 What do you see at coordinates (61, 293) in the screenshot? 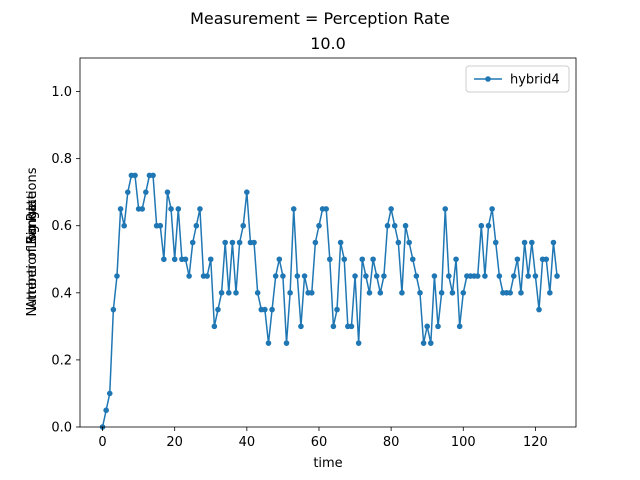
I see `y-tick-label: 0.4` at bounding box center [61, 293].